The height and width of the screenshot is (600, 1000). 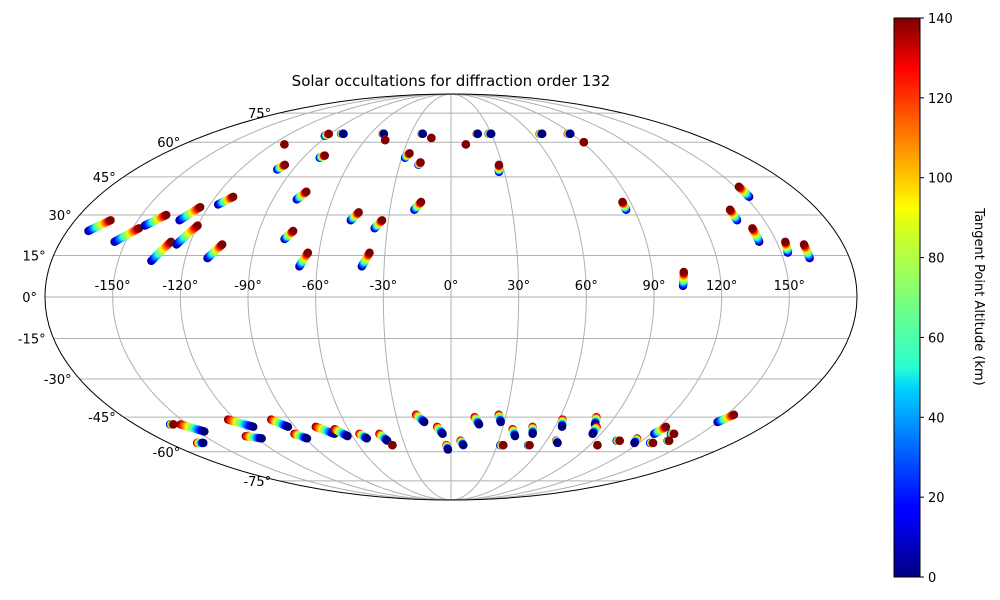 What do you see at coordinates (978, 296) in the screenshot?
I see `colorbar-label: Tangent Point Altitude (km)` at bounding box center [978, 296].